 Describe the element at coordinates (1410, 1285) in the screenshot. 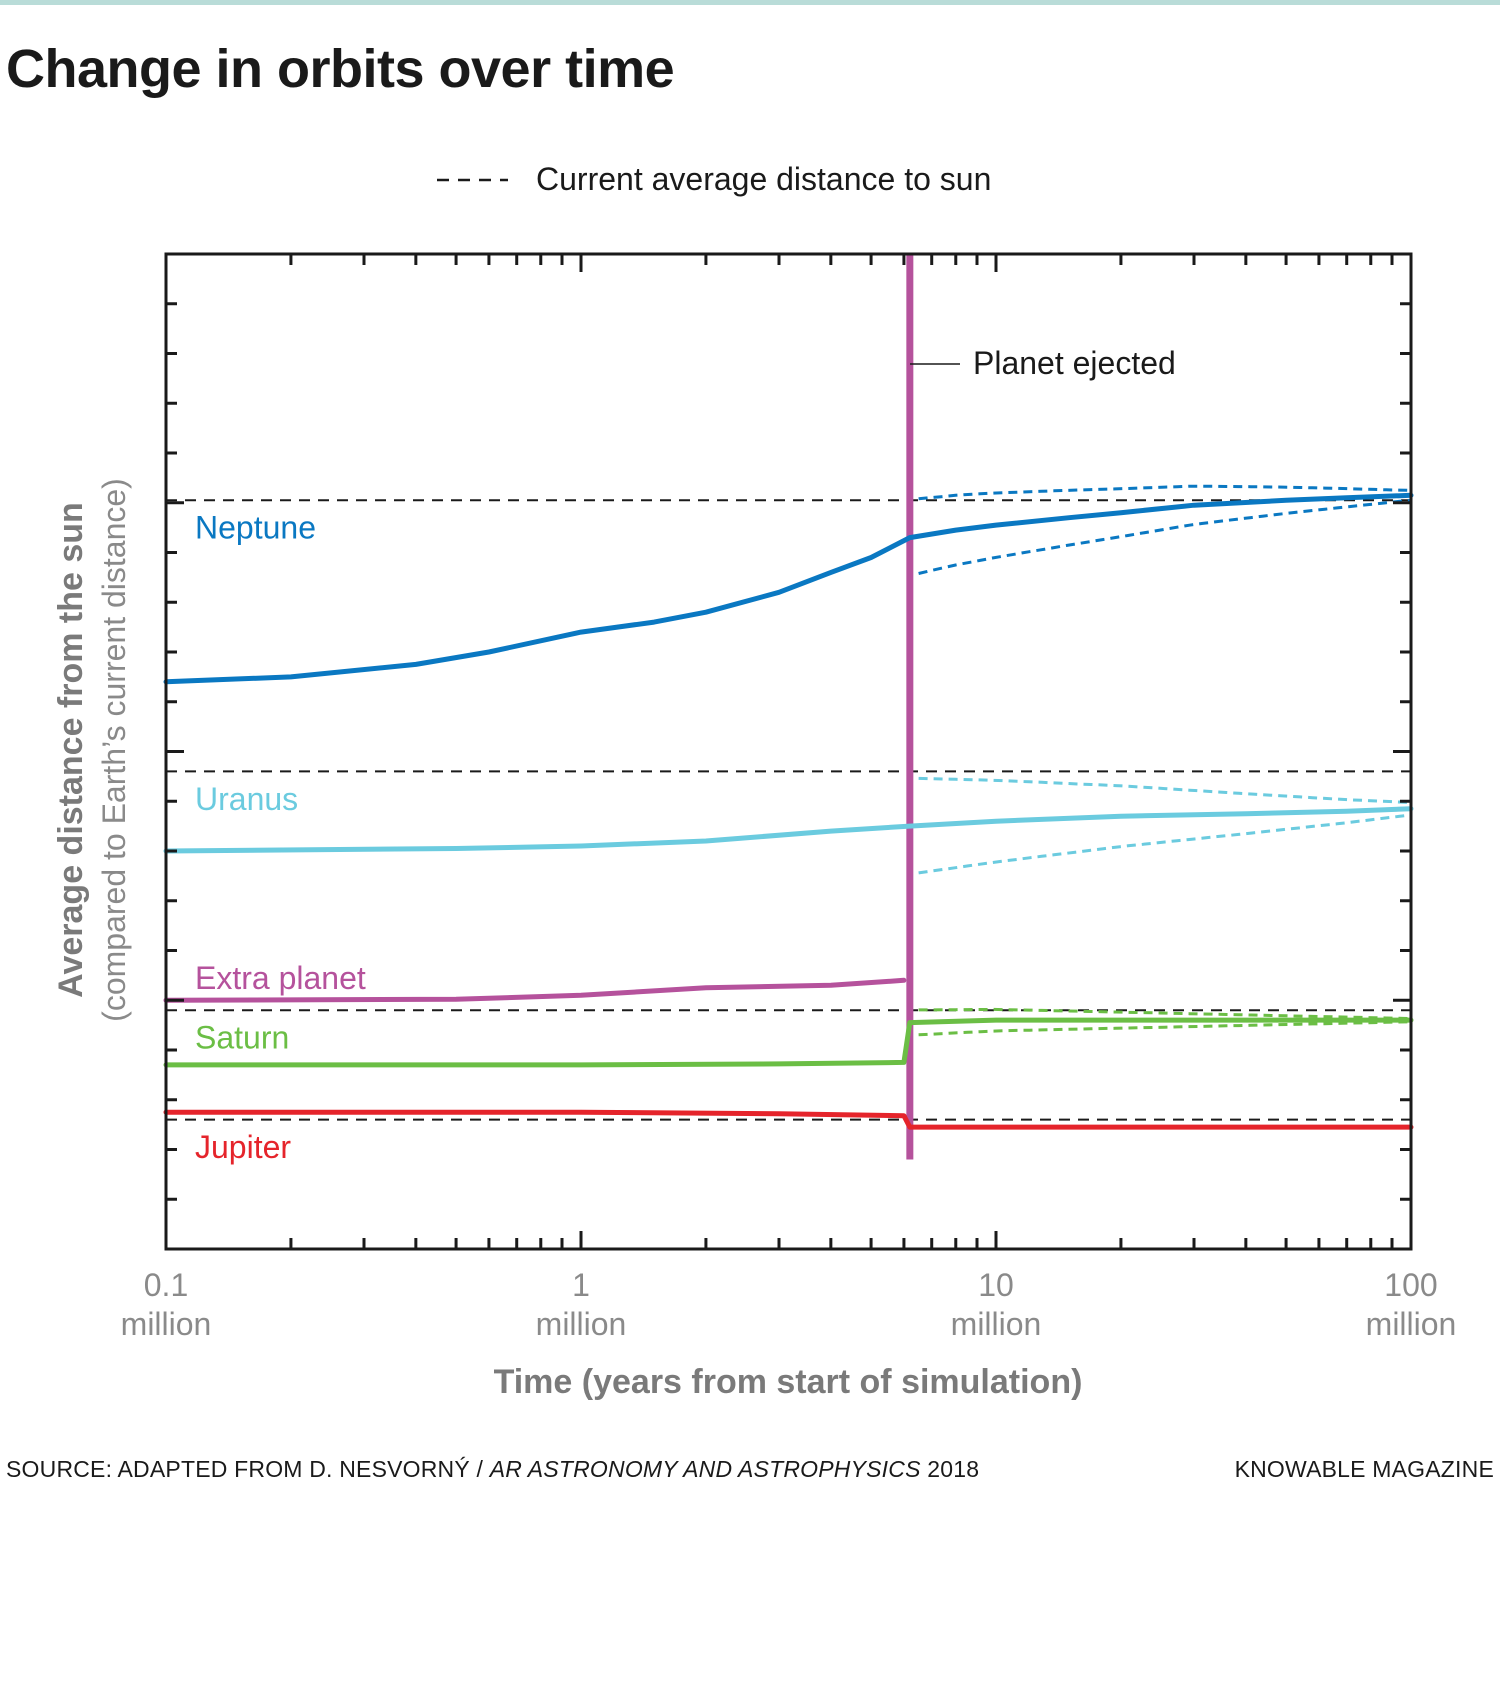

I see `x-tick-label: 100` at that location.